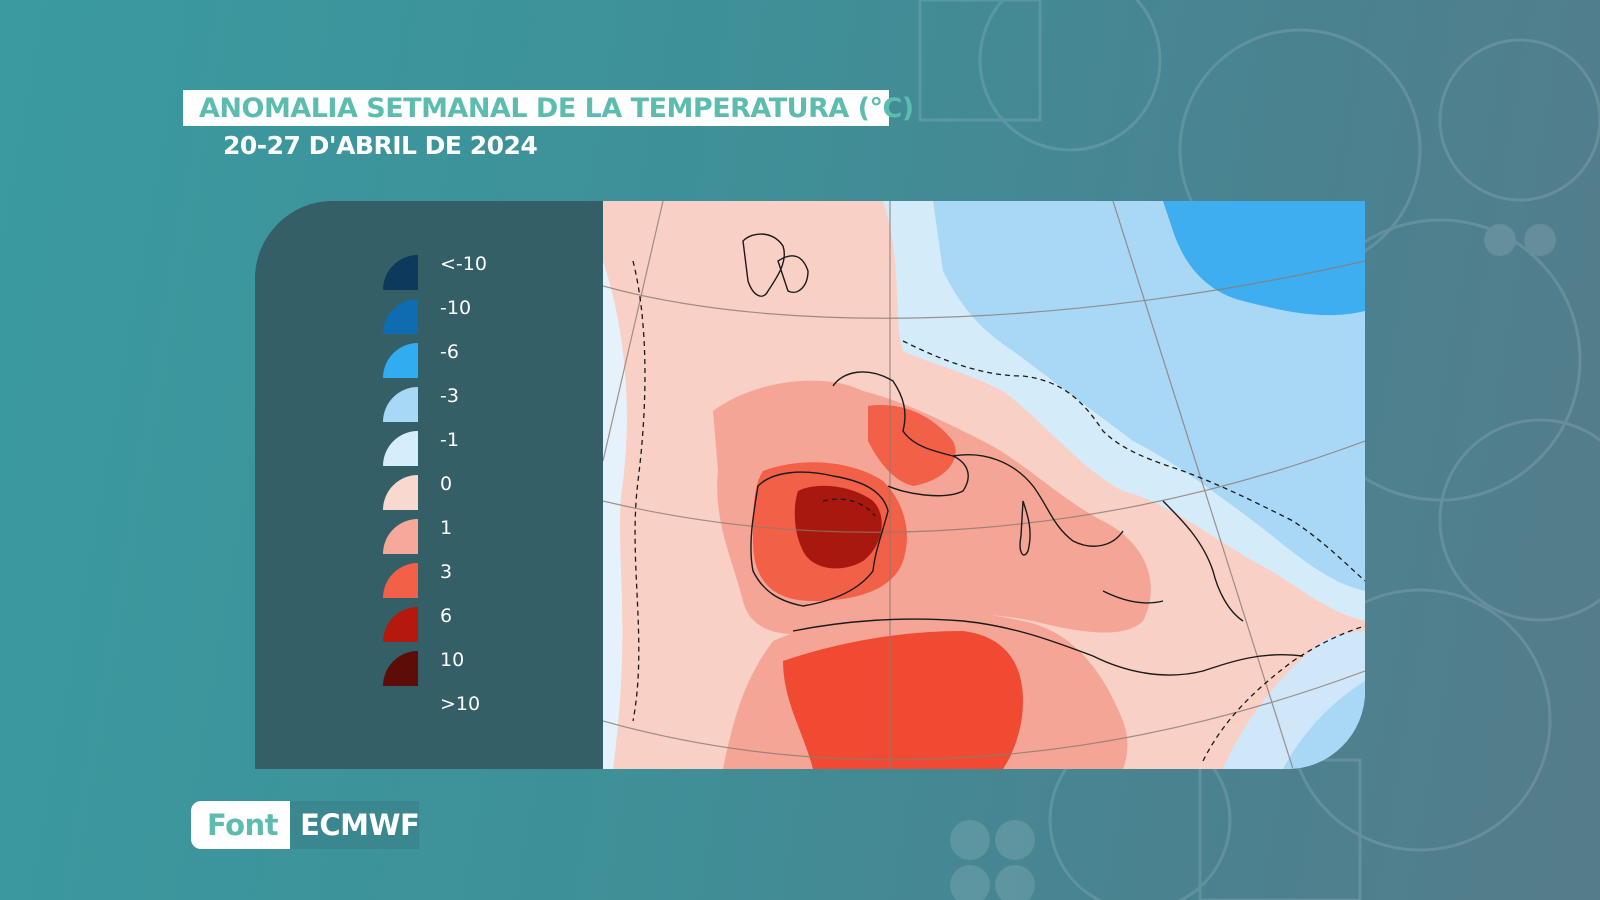 Image resolution: width=1600 pixels, height=900 pixels. I want to click on legend-item: >10, so click(463, 711).